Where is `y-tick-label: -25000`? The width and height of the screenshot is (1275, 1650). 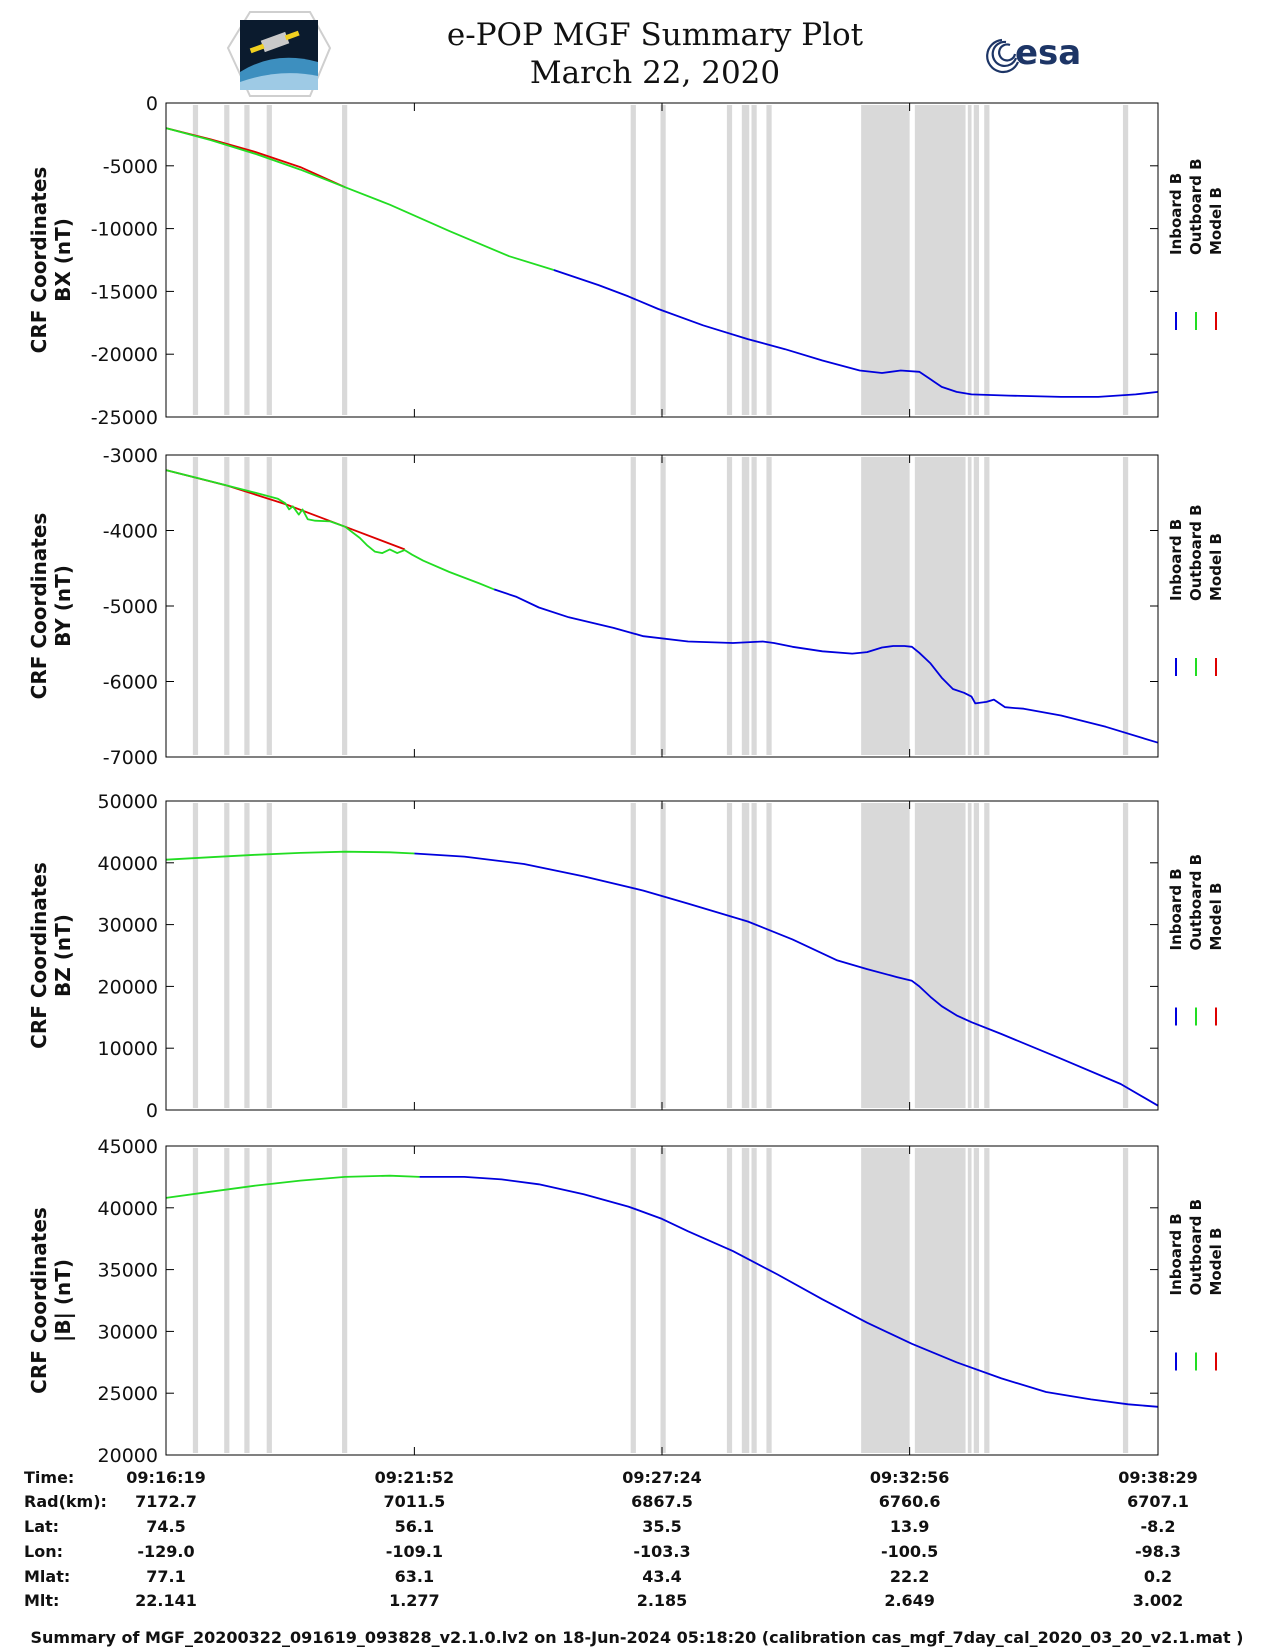
y-tick-label: -25000 is located at coordinates (124, 418).